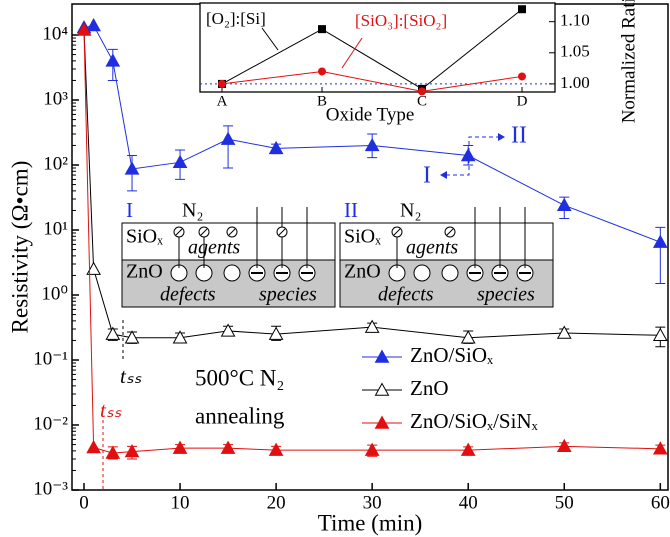 This screenshot has width=670, height=537. Describe the element at coordinates (575, 51) in the screenshot. I see `y-tick-label: 1.05` at that location.